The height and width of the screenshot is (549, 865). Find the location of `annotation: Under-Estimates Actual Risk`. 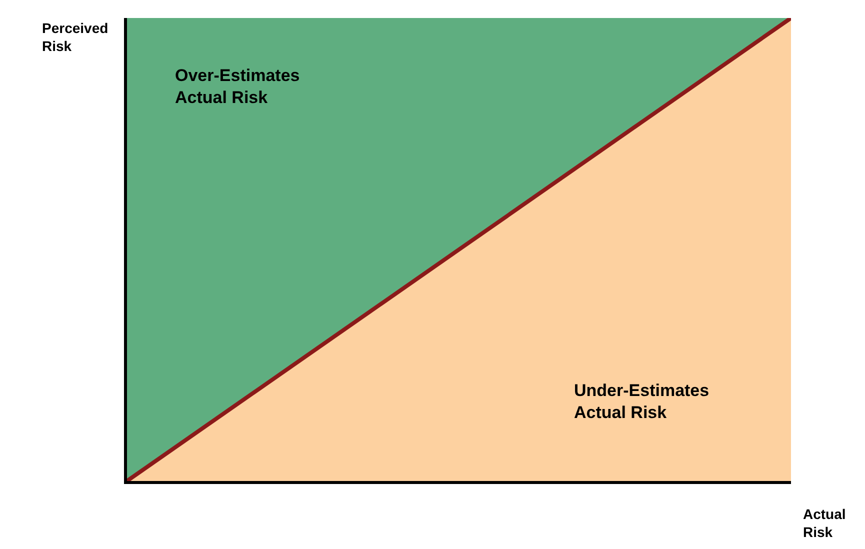

annotation: Under-Estimates Actual Risk is located at coordinates (642, 401).